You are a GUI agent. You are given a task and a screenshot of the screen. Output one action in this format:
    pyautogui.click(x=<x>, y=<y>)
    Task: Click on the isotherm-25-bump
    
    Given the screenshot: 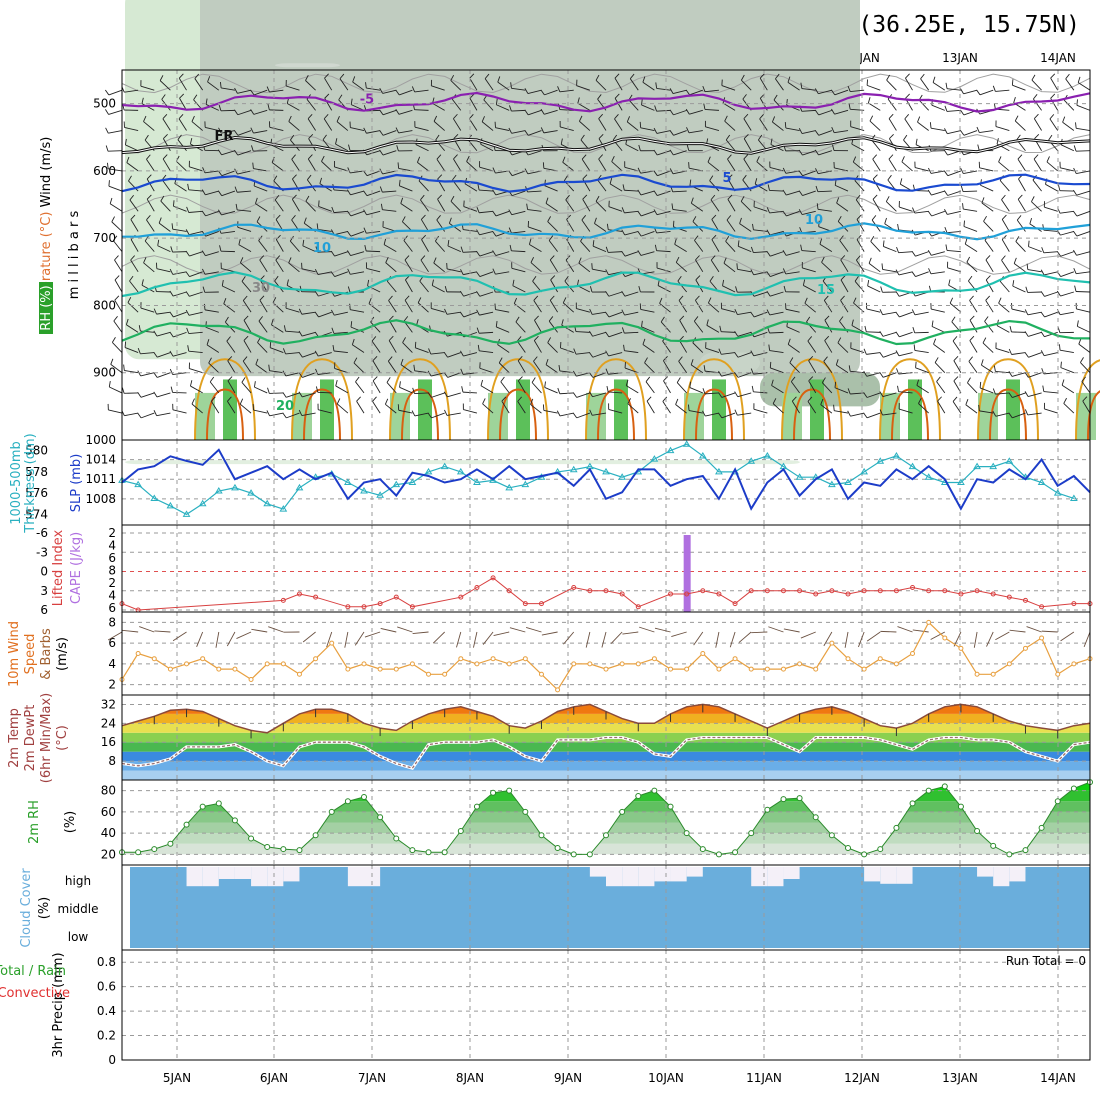 What is the action you would take?
    pyautogui.click(x=812, y=399)
    